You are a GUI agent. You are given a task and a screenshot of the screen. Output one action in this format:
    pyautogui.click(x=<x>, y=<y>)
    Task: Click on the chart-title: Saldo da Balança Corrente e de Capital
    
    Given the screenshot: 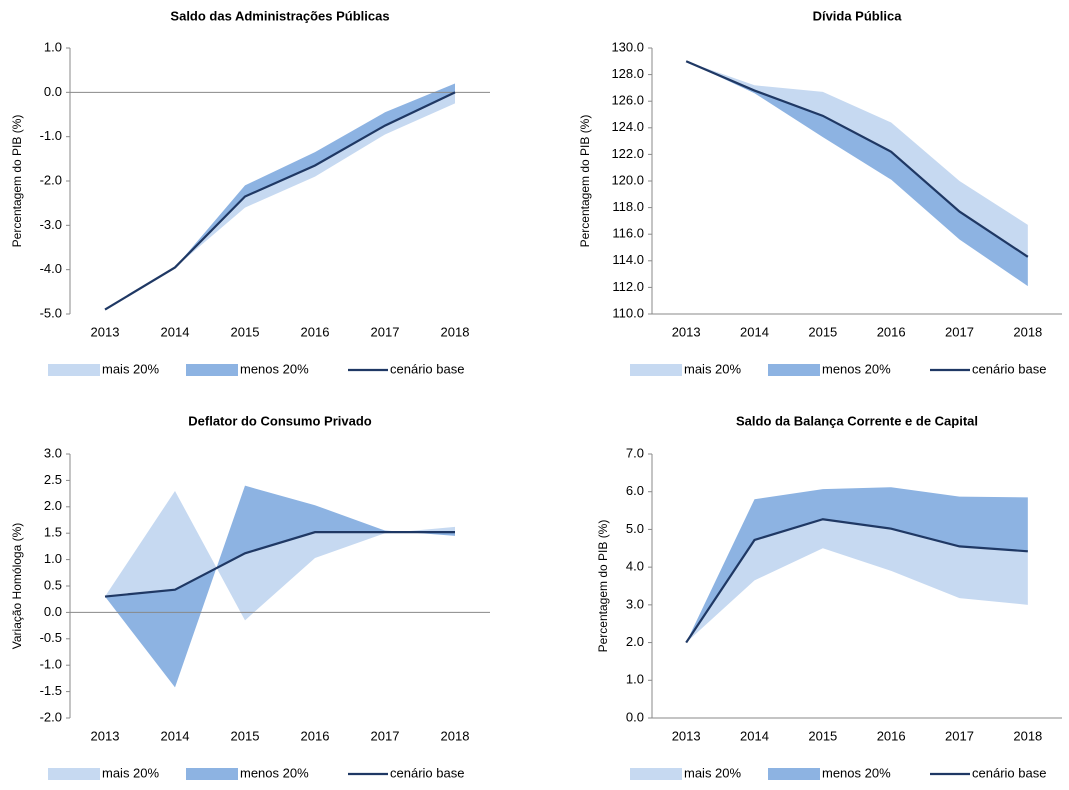 What is the action you would take?
    pyautogui.click(x=857, y=420)
    